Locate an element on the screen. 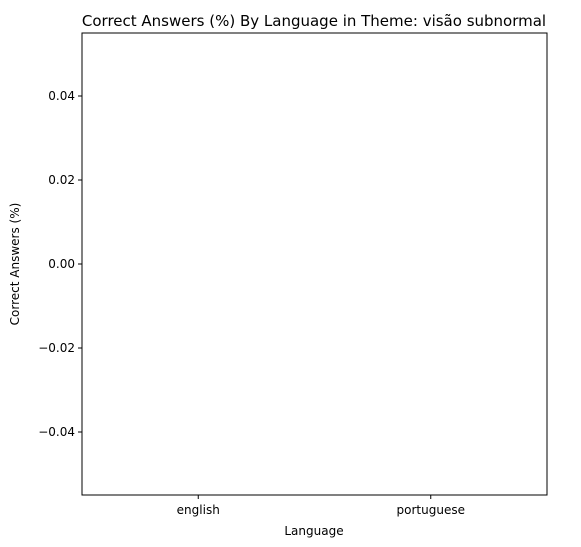 This screenshot has height=547, width=581. x-tick-label: english is located at coordinates (198, 510).